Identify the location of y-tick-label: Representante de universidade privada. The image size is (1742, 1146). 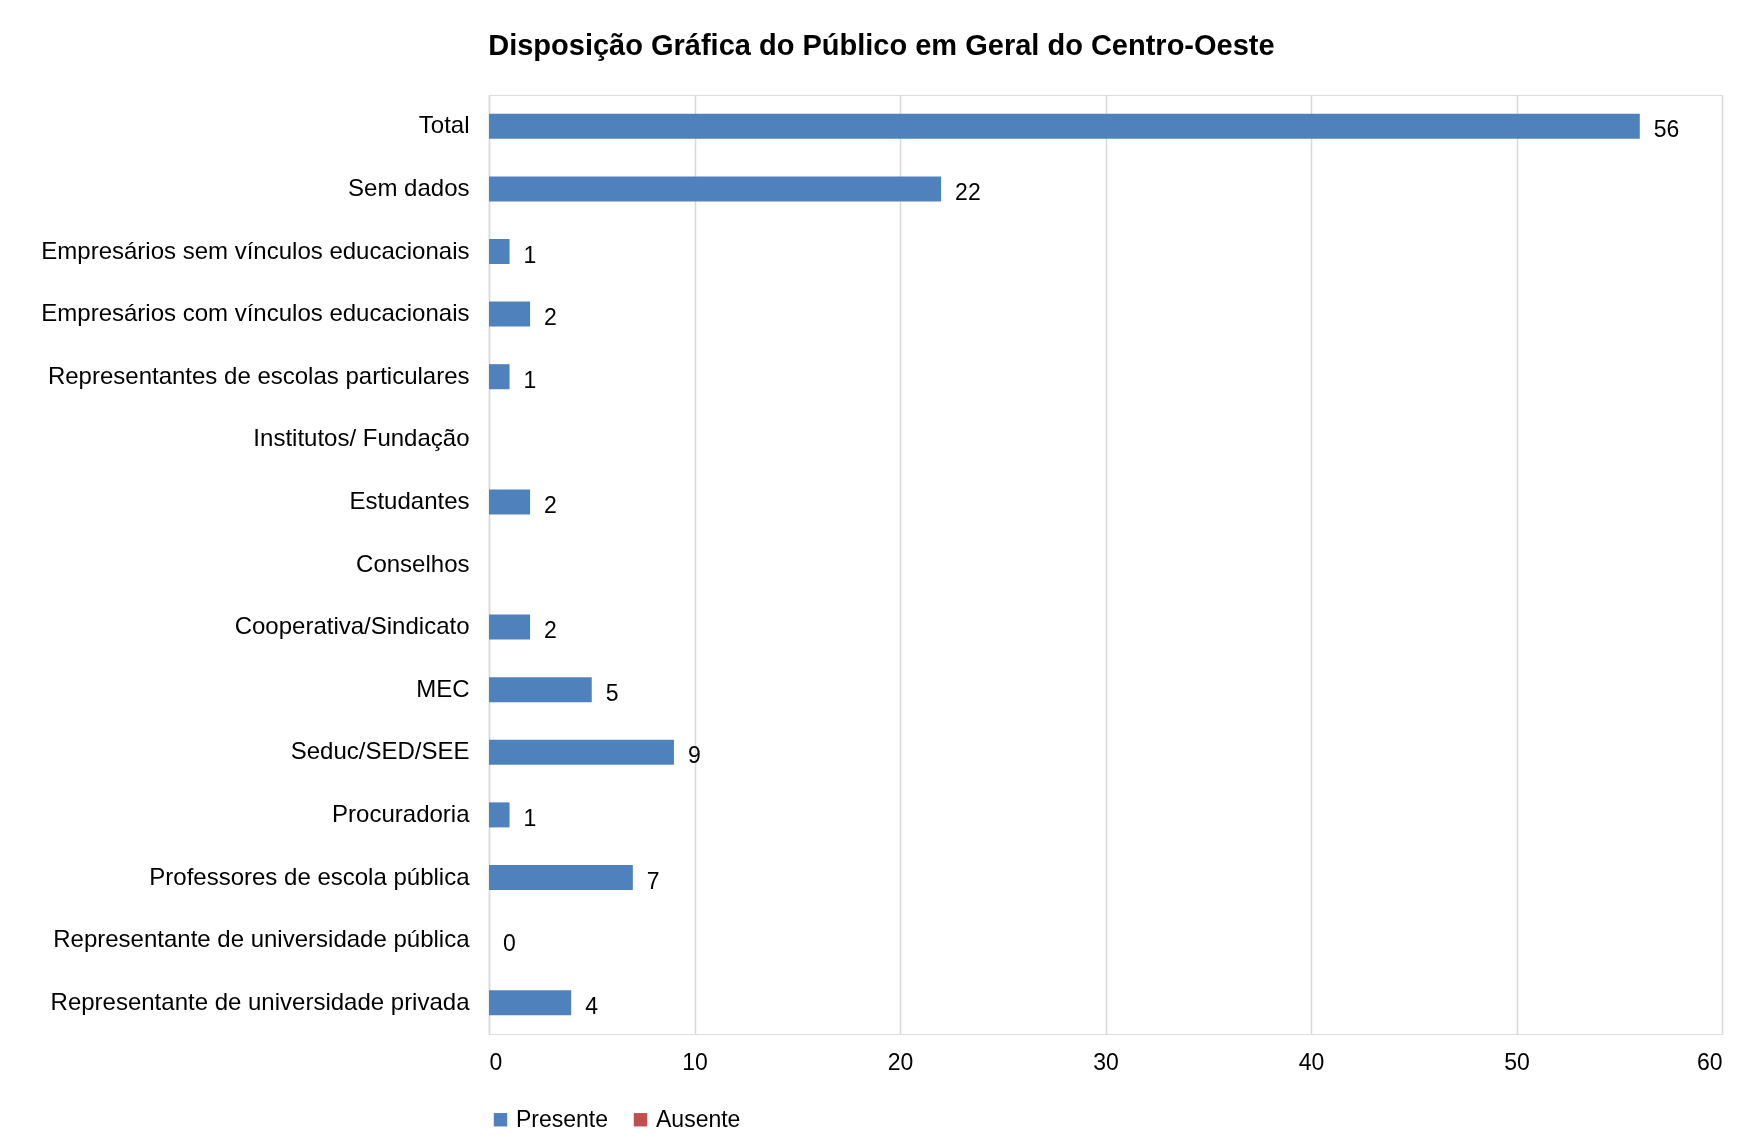
(260, 1001).